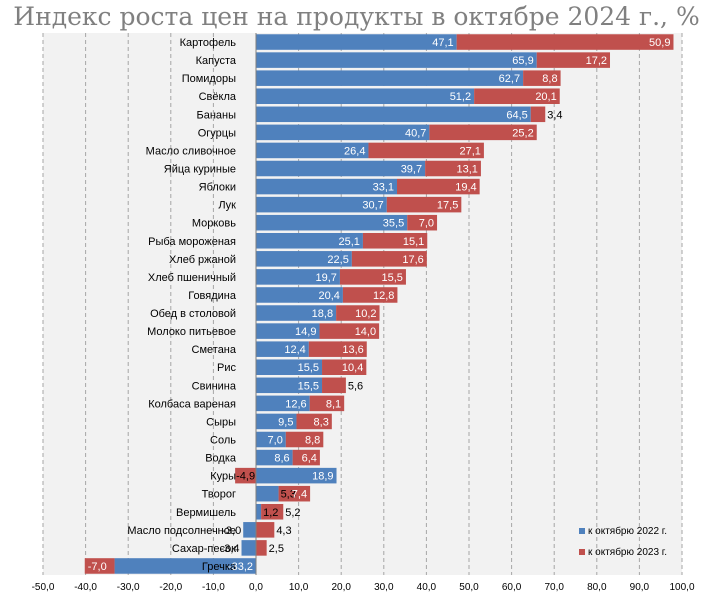 Image resolution: width=713 pixels, height=600 pixels. I want to click on data-label-2022: 18,8, so click(322, 314).